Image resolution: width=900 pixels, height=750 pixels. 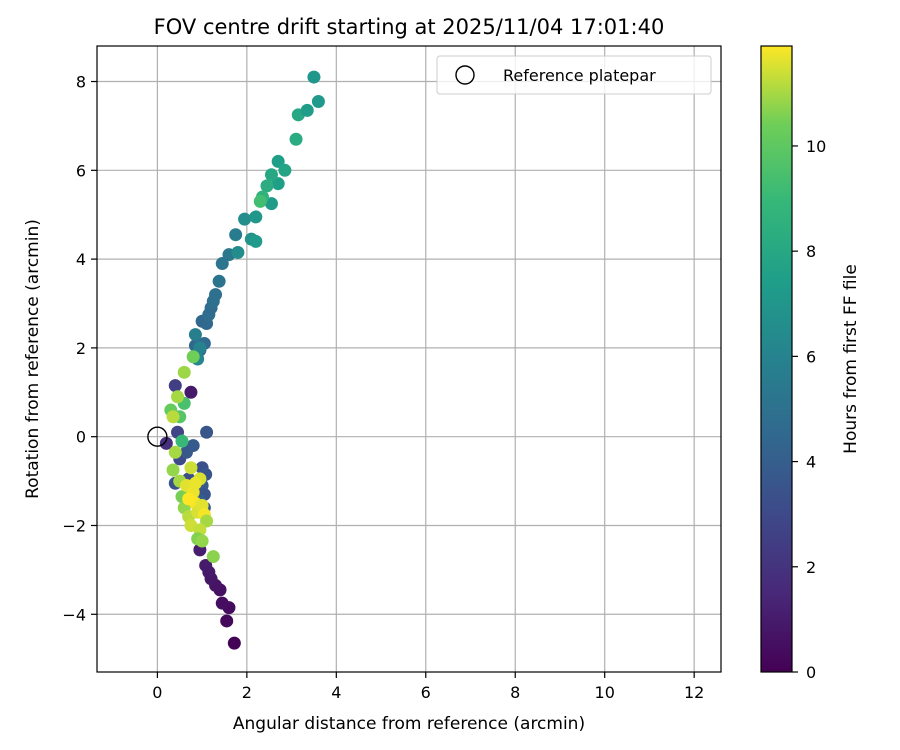 What do you see at coordinates (81, 437) in the screenshot?
I see `y-tick-label: 0` at bounding box center [81, 437].